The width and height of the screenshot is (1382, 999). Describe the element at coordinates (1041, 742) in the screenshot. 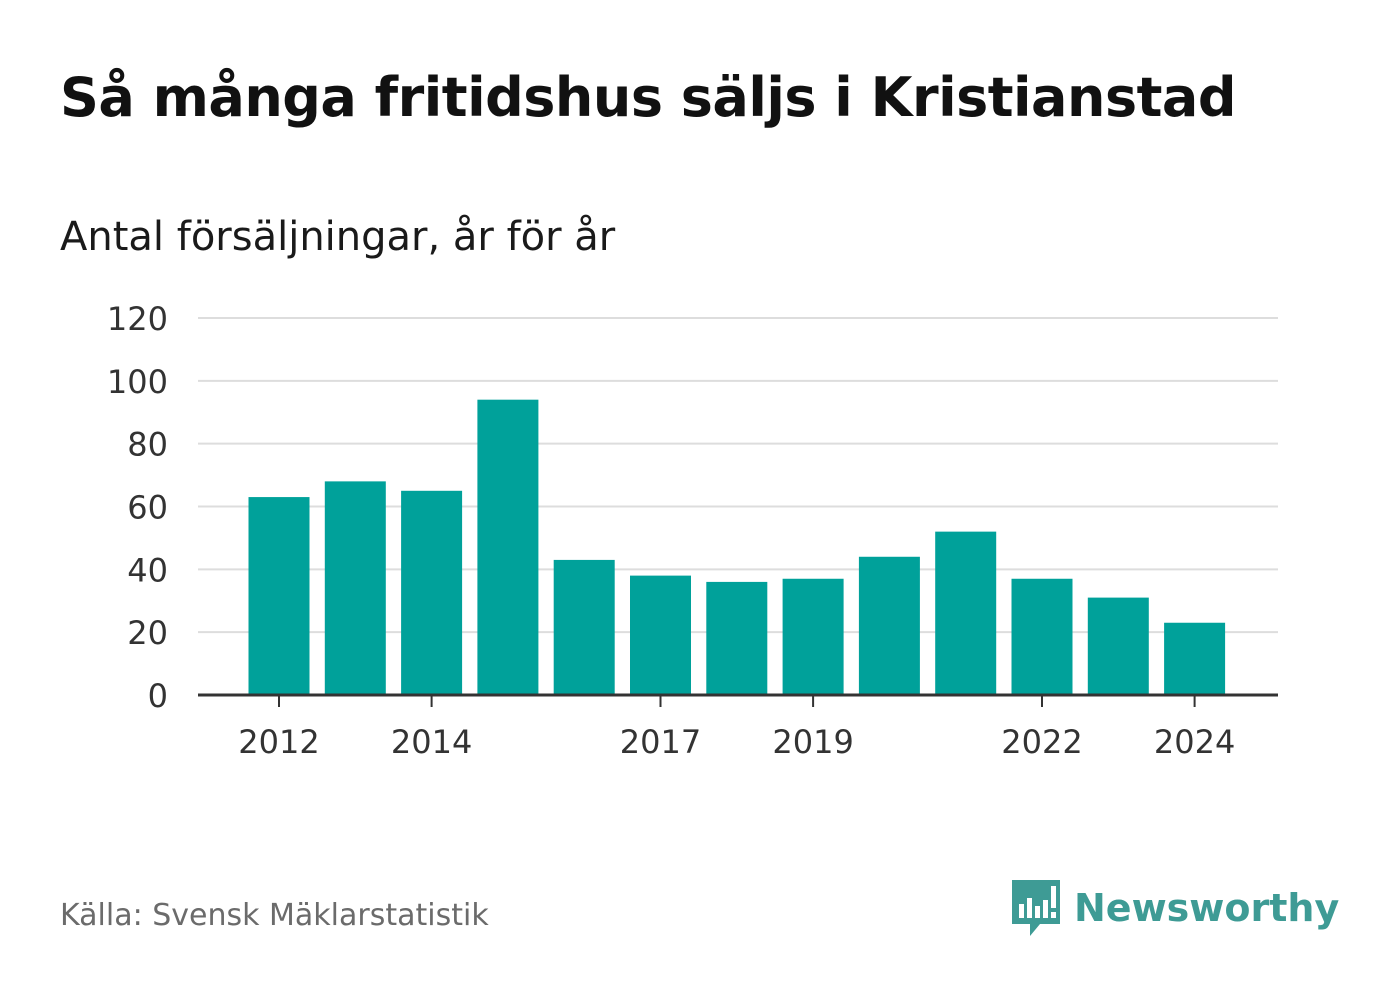

I see `x-tick-label: 2022` at that location.